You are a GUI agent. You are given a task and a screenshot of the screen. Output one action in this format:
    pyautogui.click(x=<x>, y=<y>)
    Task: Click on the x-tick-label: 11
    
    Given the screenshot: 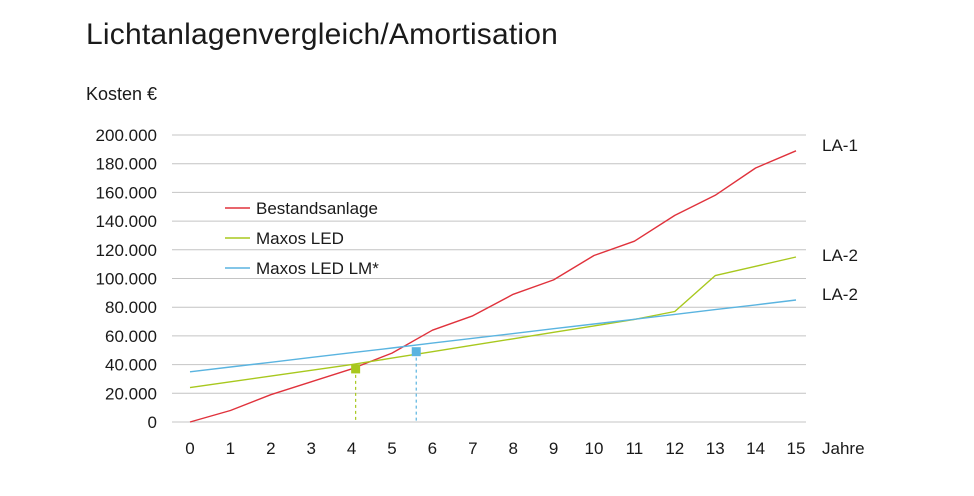 What is the action you would take?
    pyautogui.click(x=635, y=448)
    